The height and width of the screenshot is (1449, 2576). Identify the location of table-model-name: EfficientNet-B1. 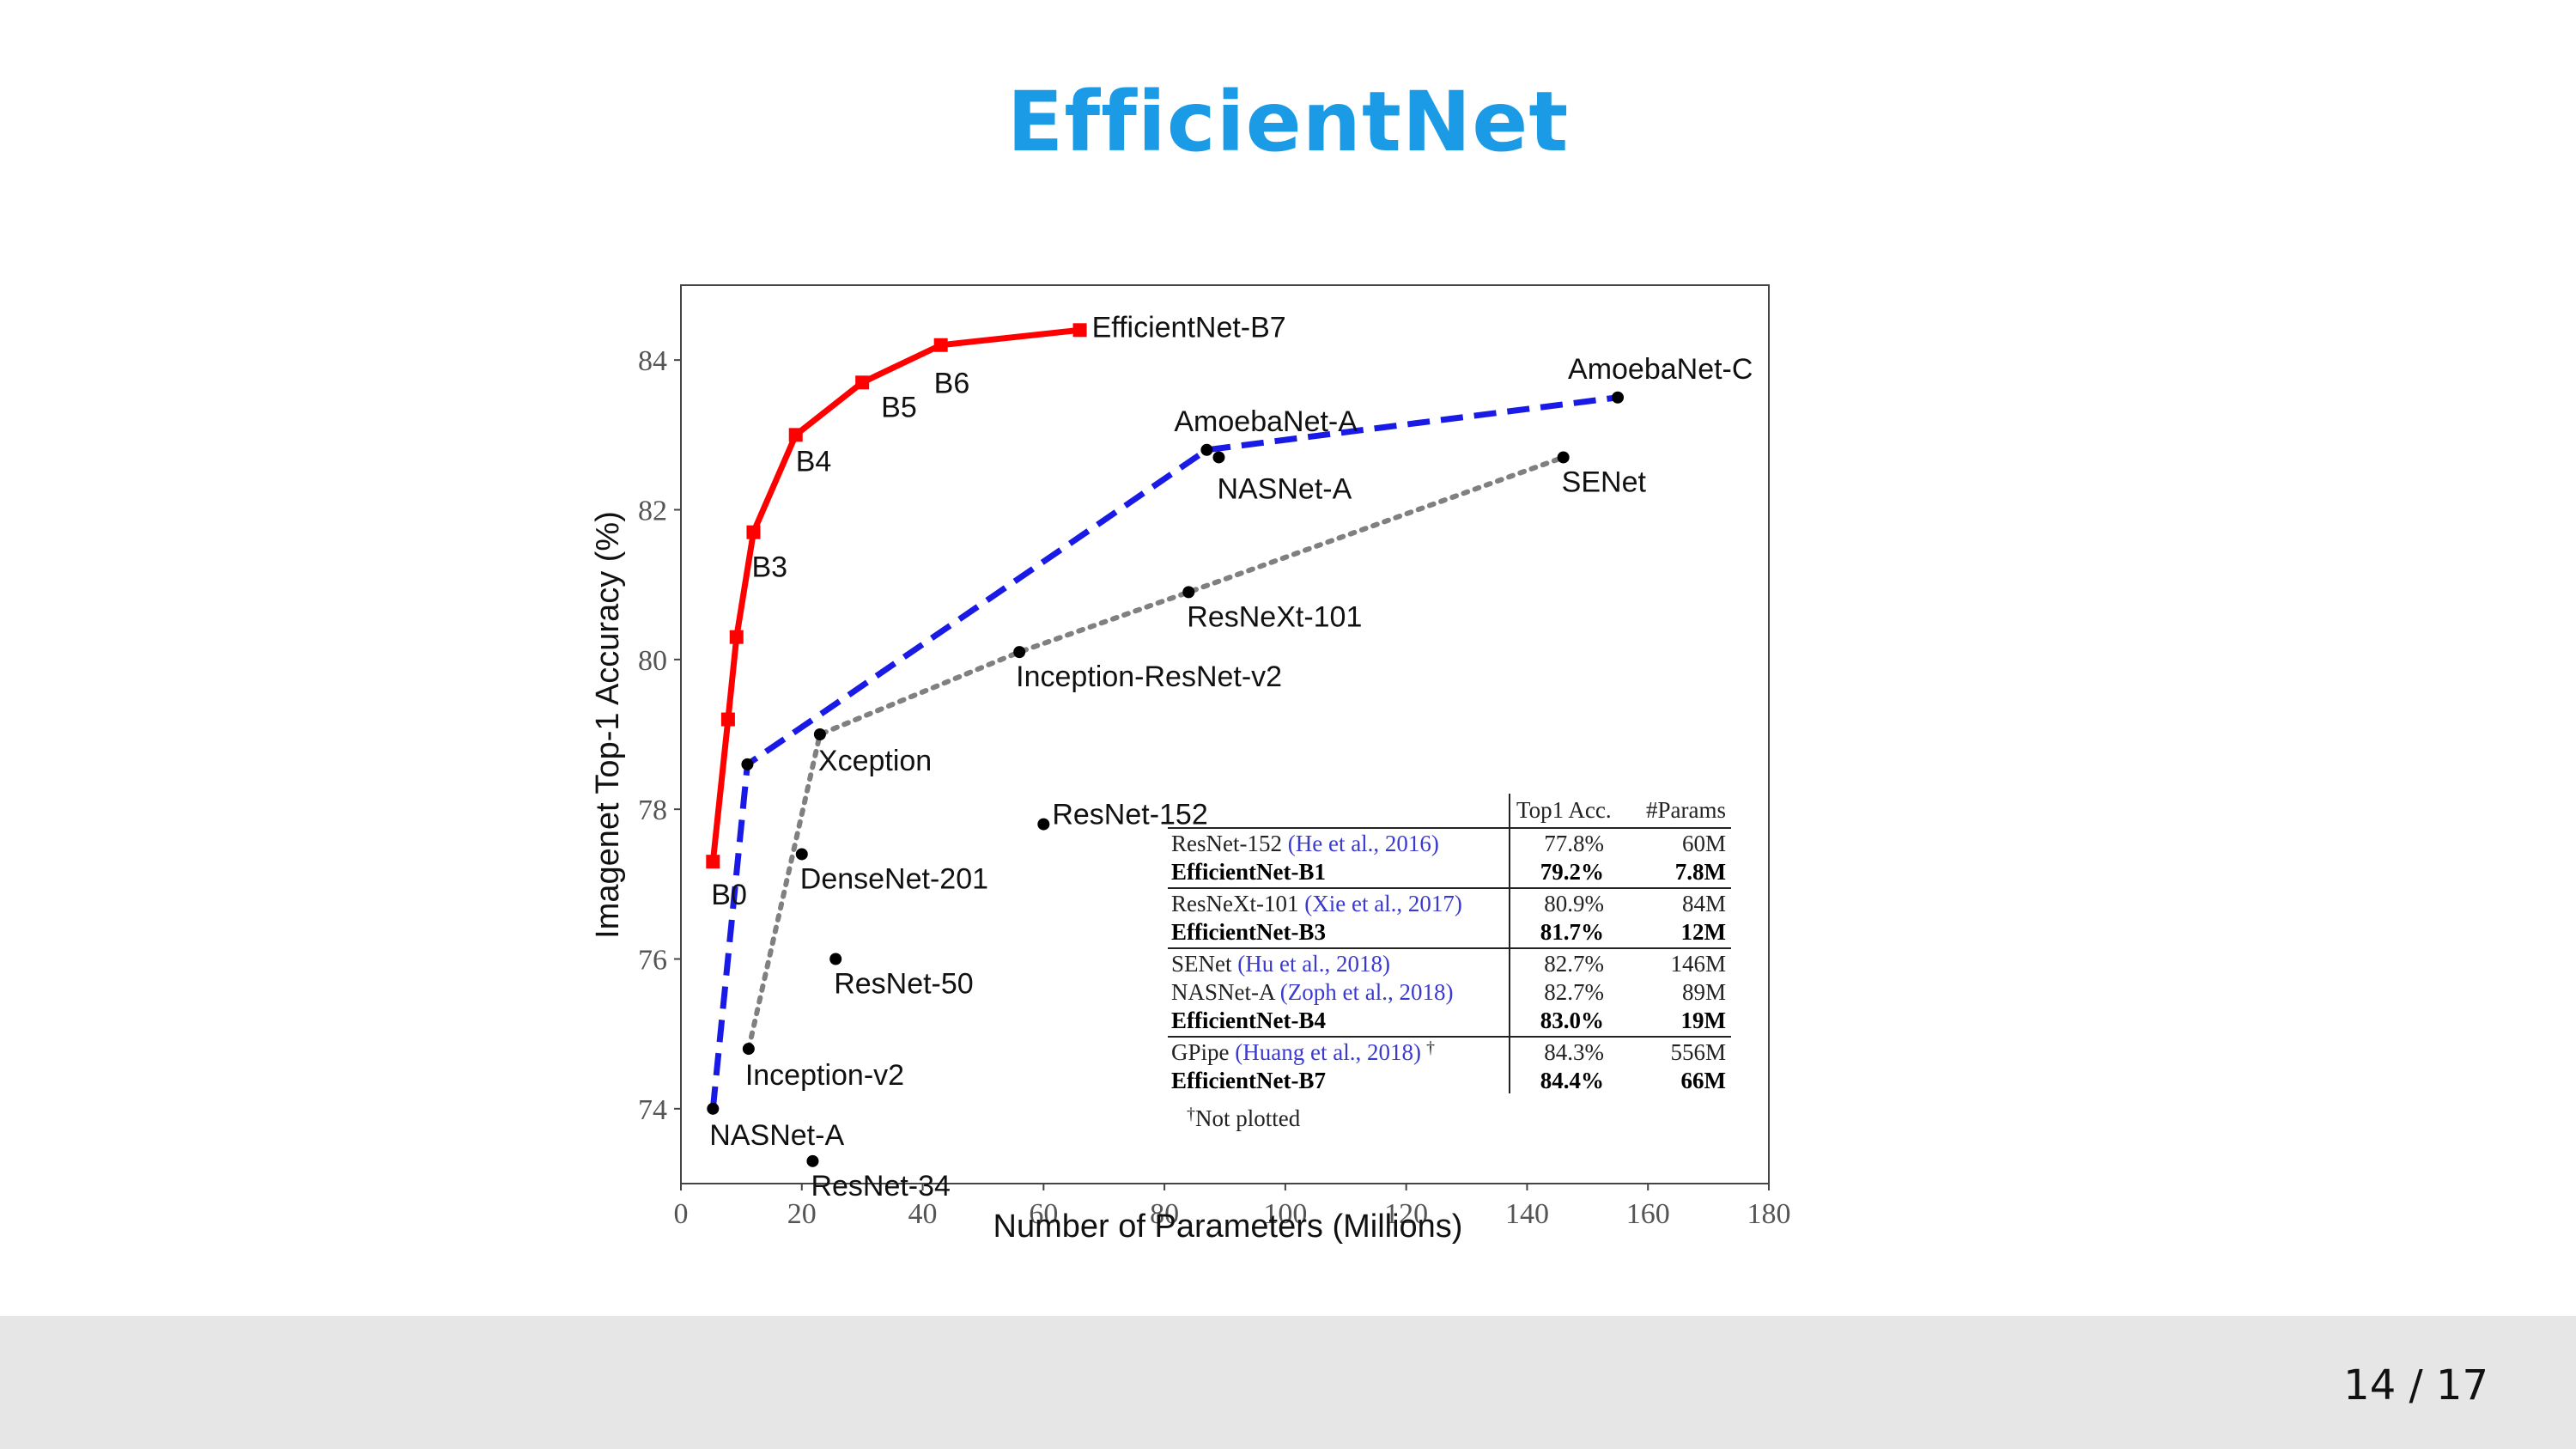
(1248, 872).